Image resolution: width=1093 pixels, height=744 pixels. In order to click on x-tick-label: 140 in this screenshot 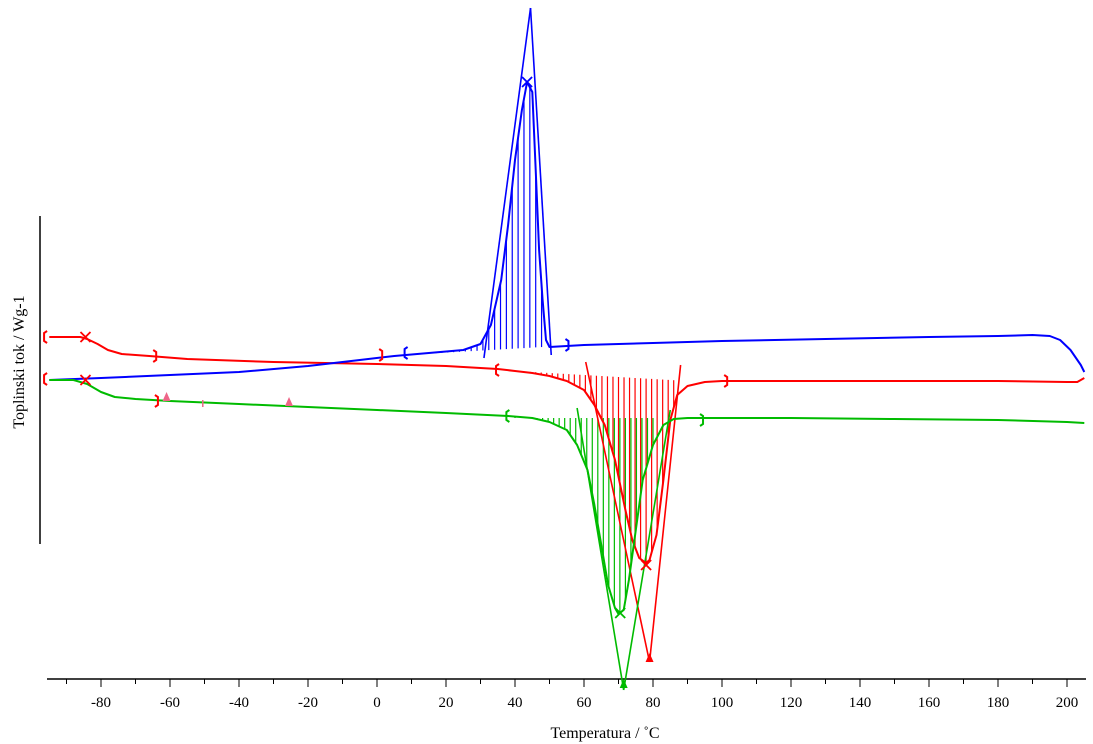, I will do `click(860, 703)`.